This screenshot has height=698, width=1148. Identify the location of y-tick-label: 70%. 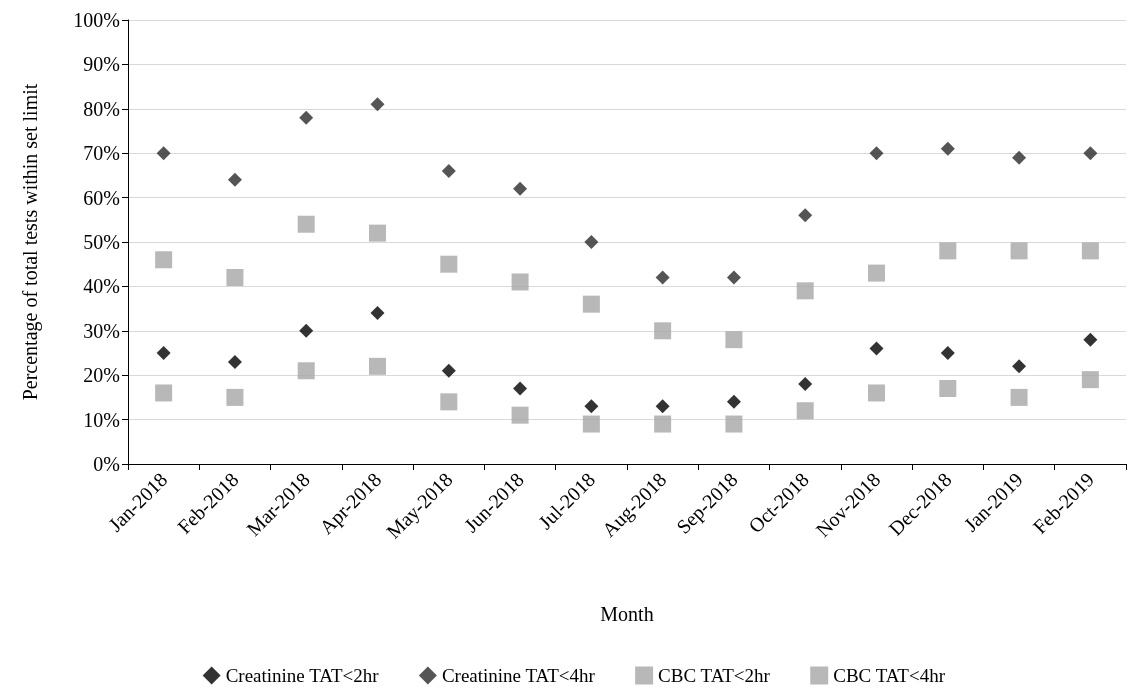
(101, 153).